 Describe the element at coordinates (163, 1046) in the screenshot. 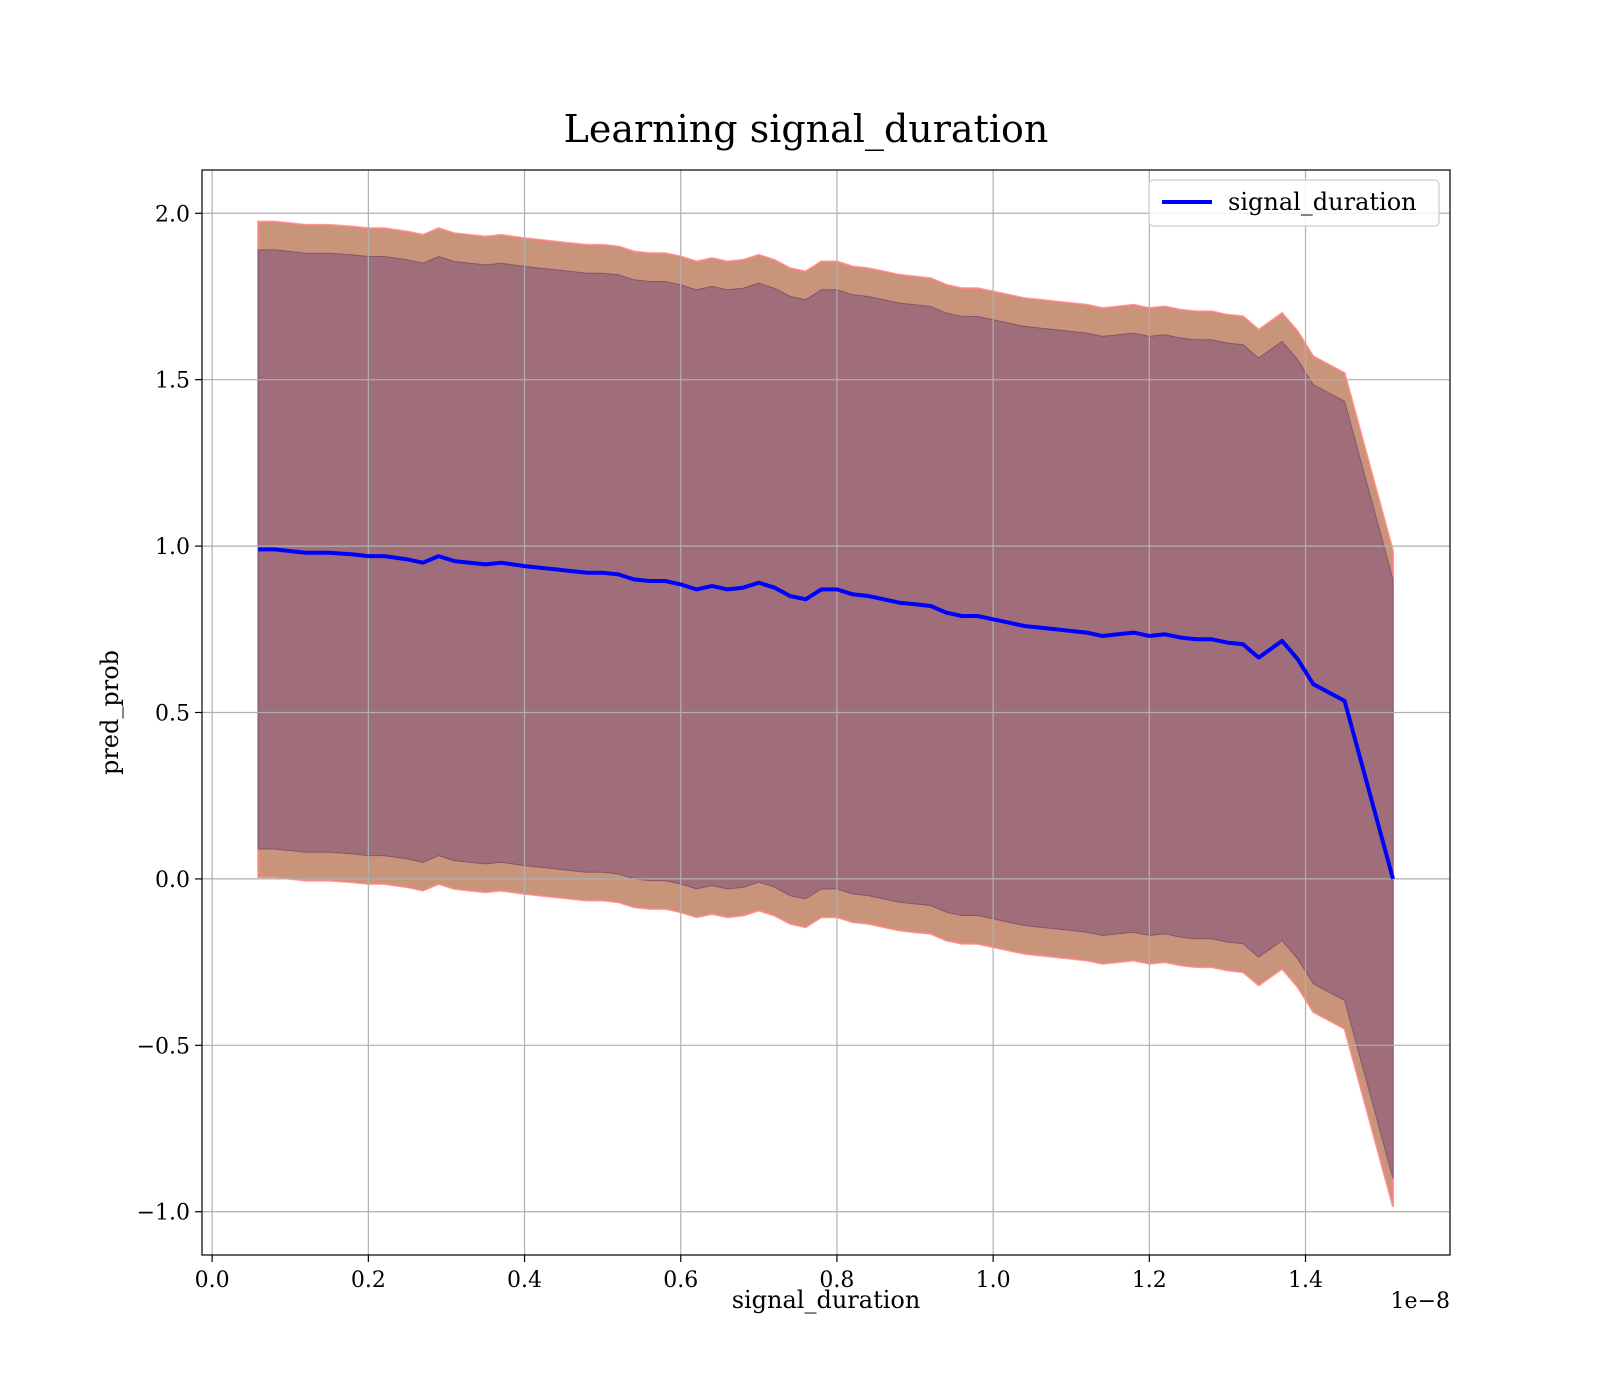

I see `y-tick-label: −0.5` at that location.